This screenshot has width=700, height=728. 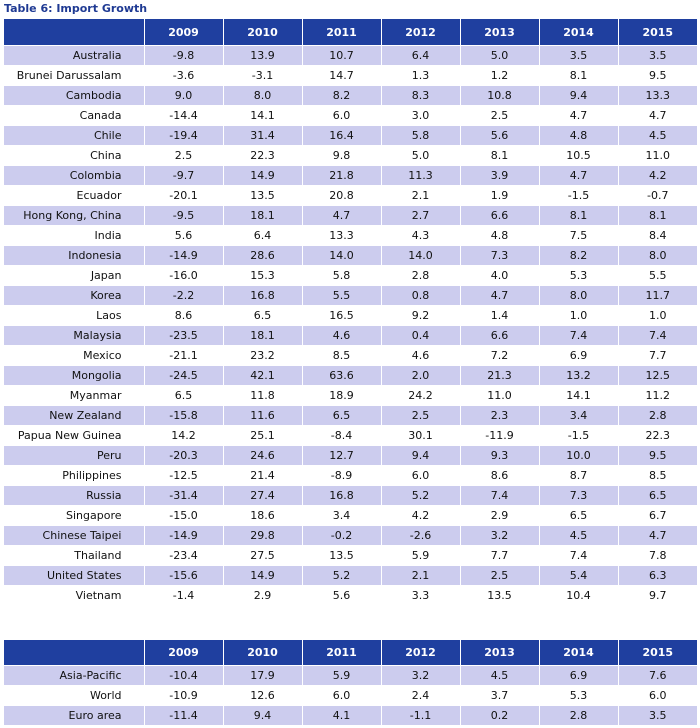 I want to click on growth-cell: 5.5, so click(x=657, y=275).